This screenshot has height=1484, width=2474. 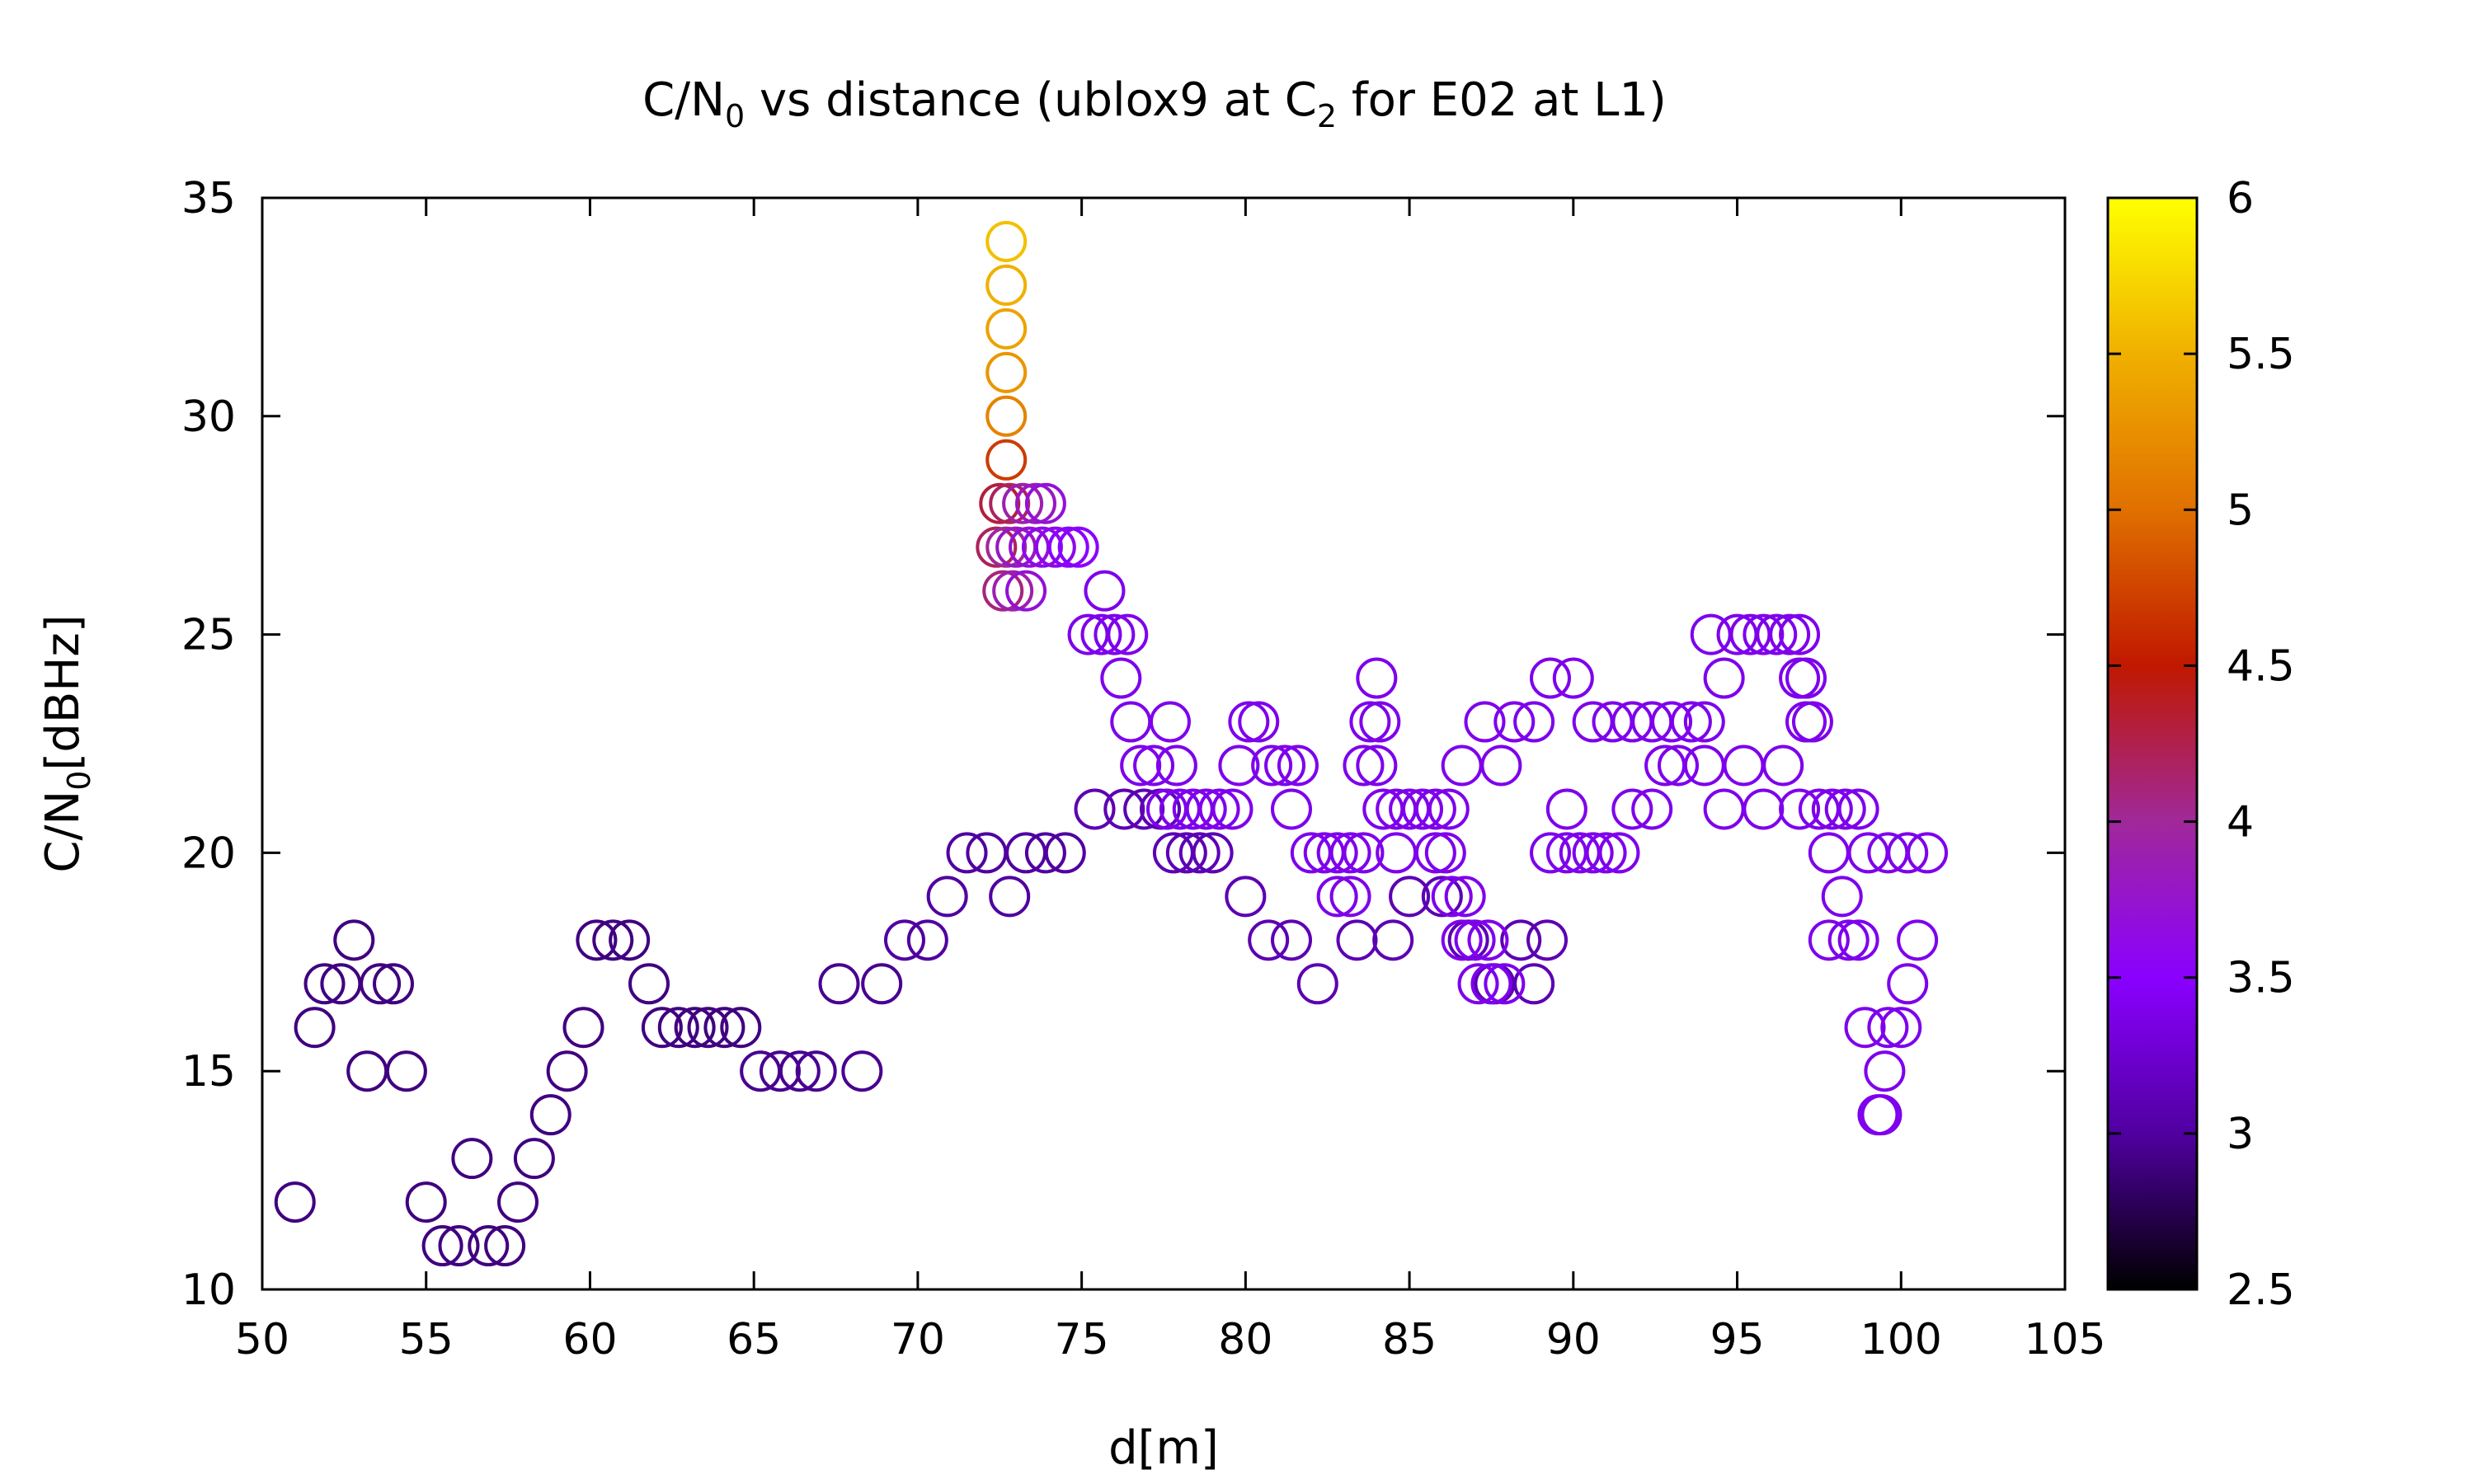 What do you see at coordinates (426, 1339) in the screenshot?
I see `x-tick-label: 55` at bounding box center [426, 1339].